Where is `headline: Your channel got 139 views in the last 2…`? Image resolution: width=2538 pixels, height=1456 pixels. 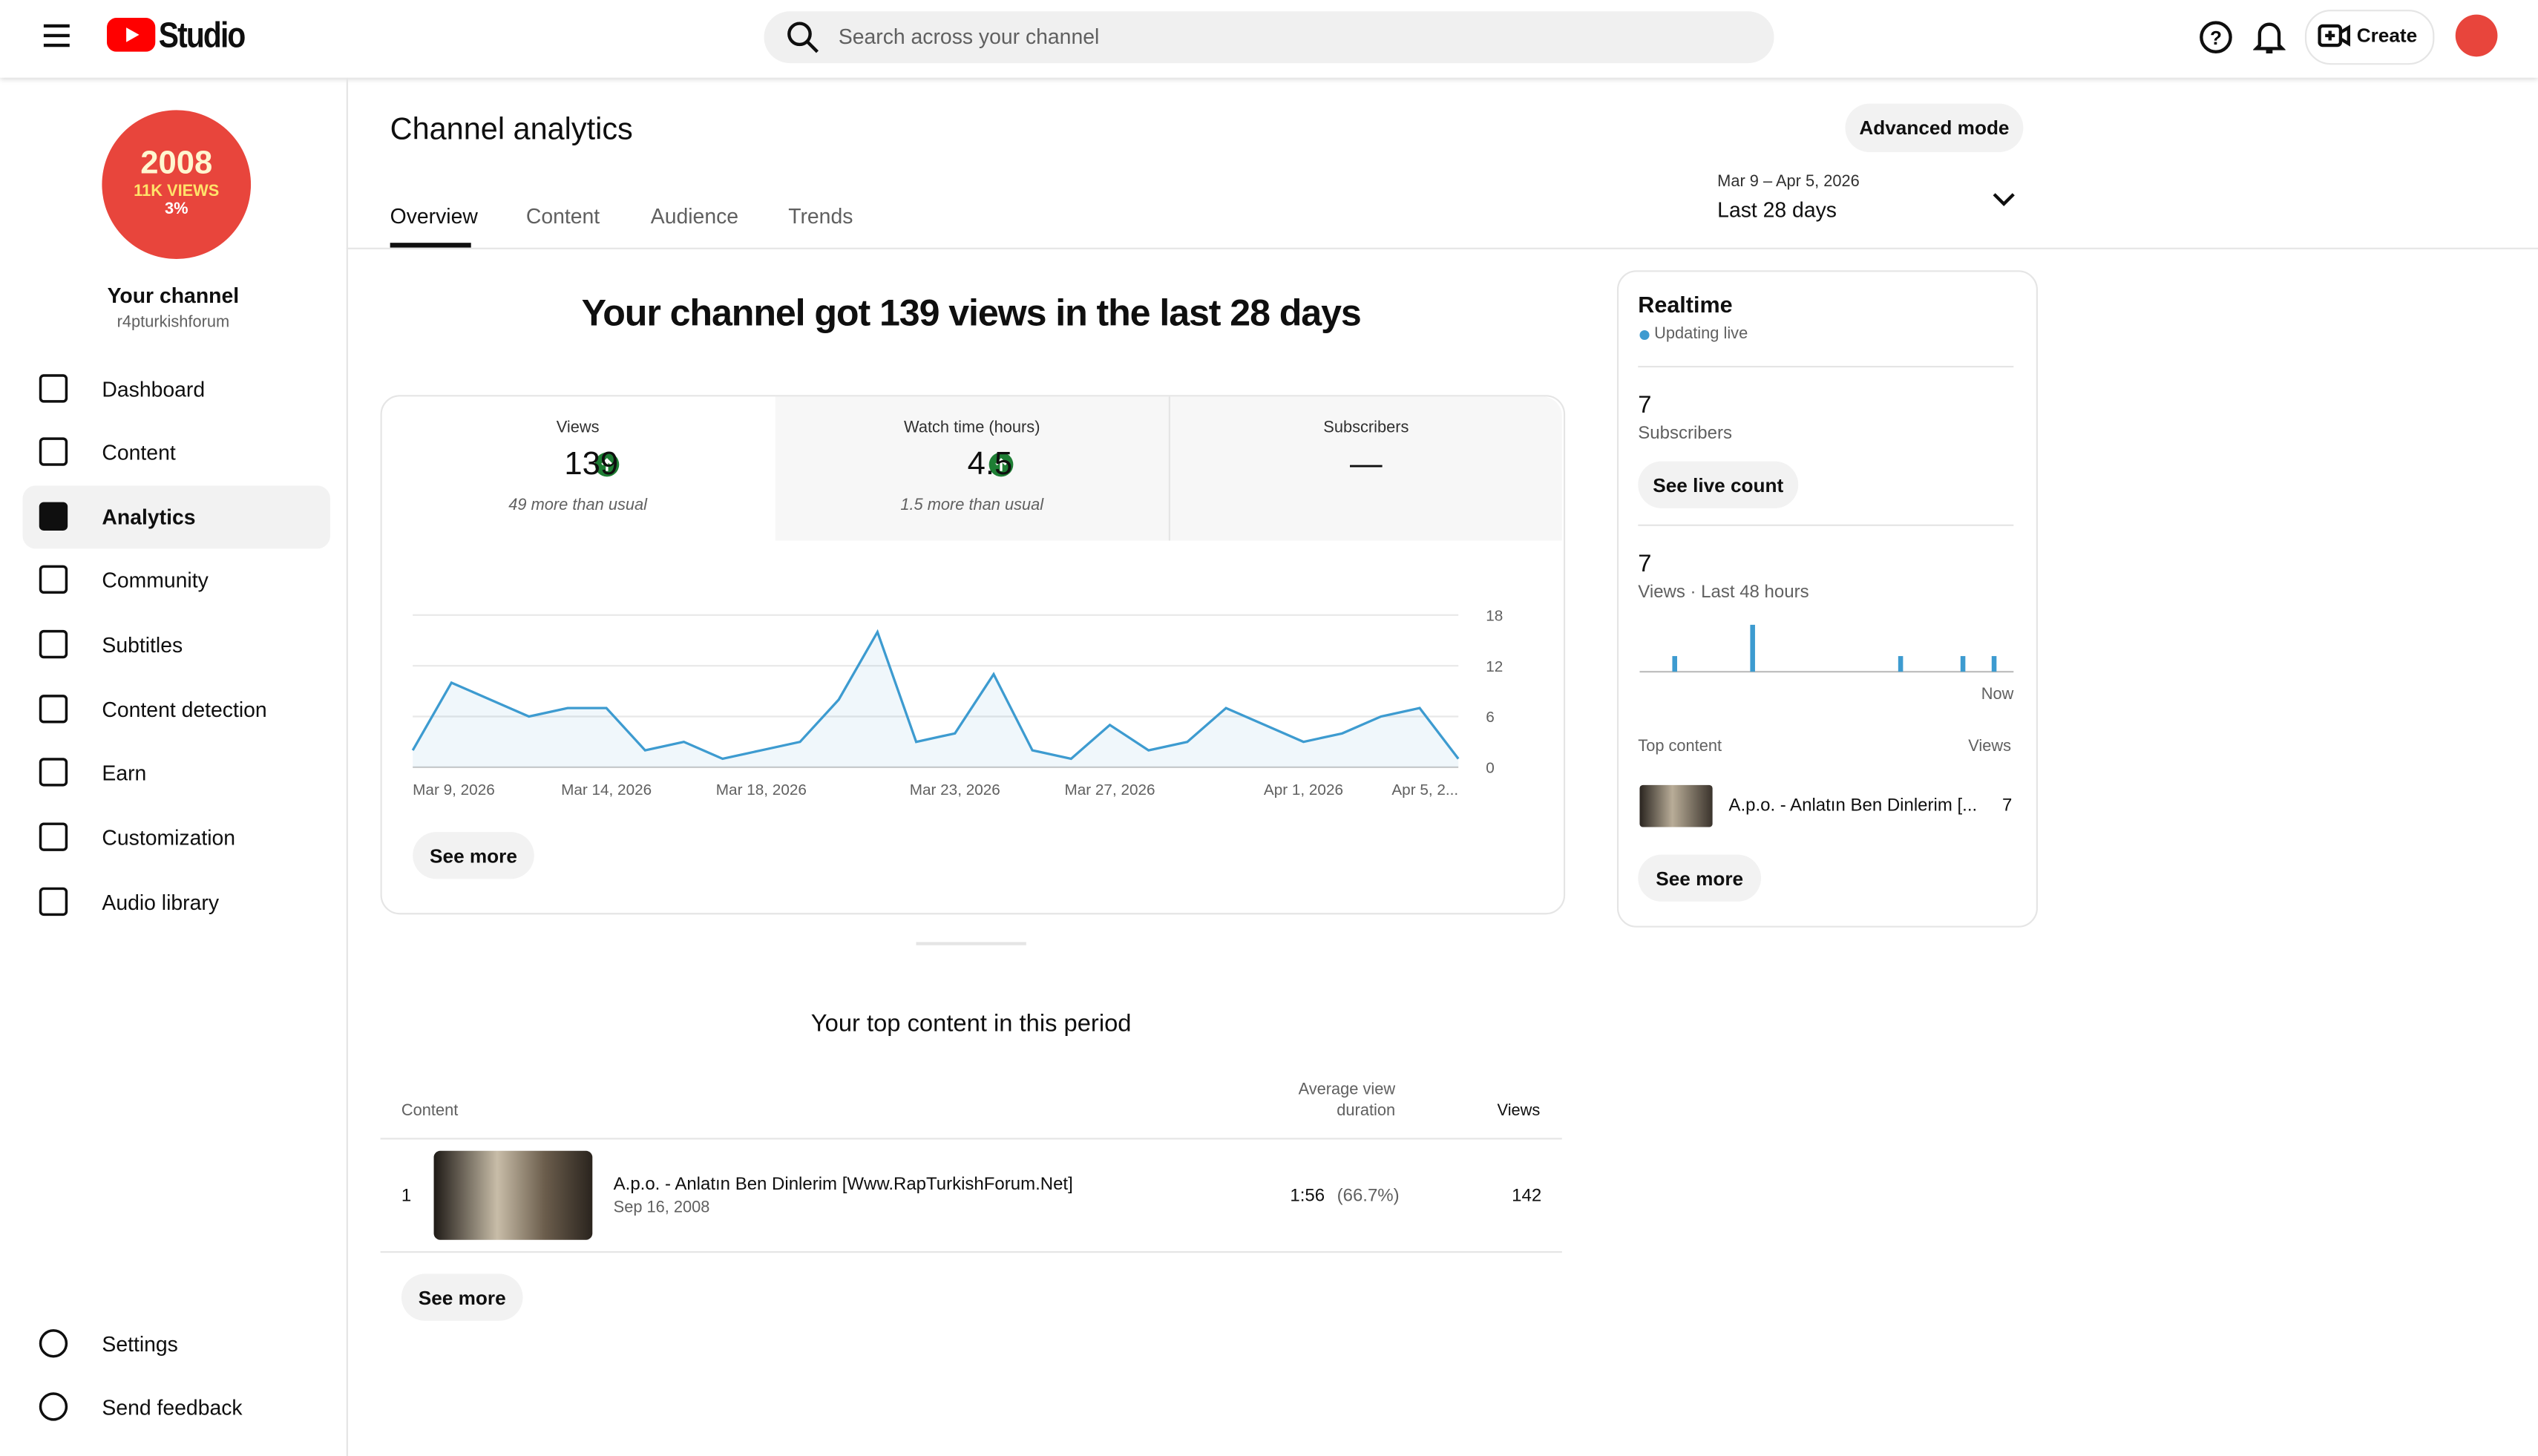 headline: Your channel got 139 views in the last 2… is located at coordinates (971, 313).